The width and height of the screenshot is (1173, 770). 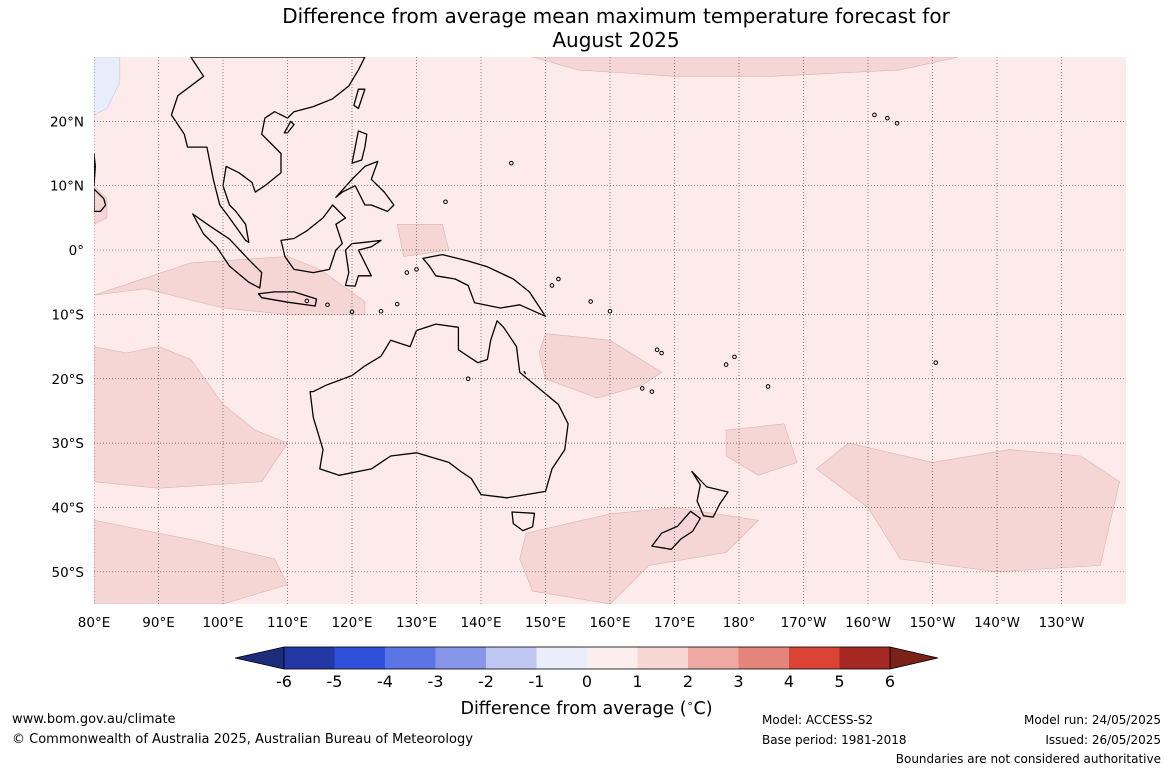 What do you see at coordinates (674, 623) in the screenshot?
I see `lon-tick-label: 170°E` at bounding box center [674, 623].